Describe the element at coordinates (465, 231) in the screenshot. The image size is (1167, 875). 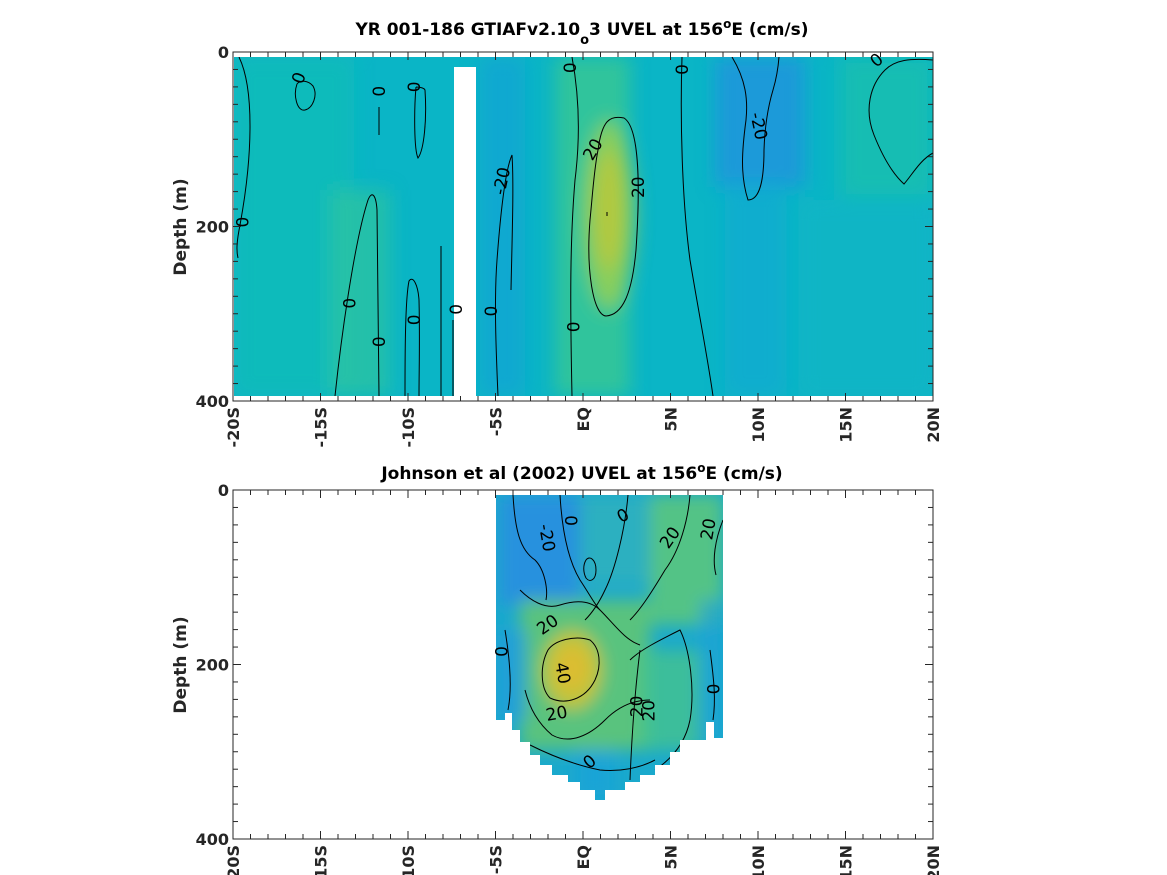
I see `no-data-gap` at that location.